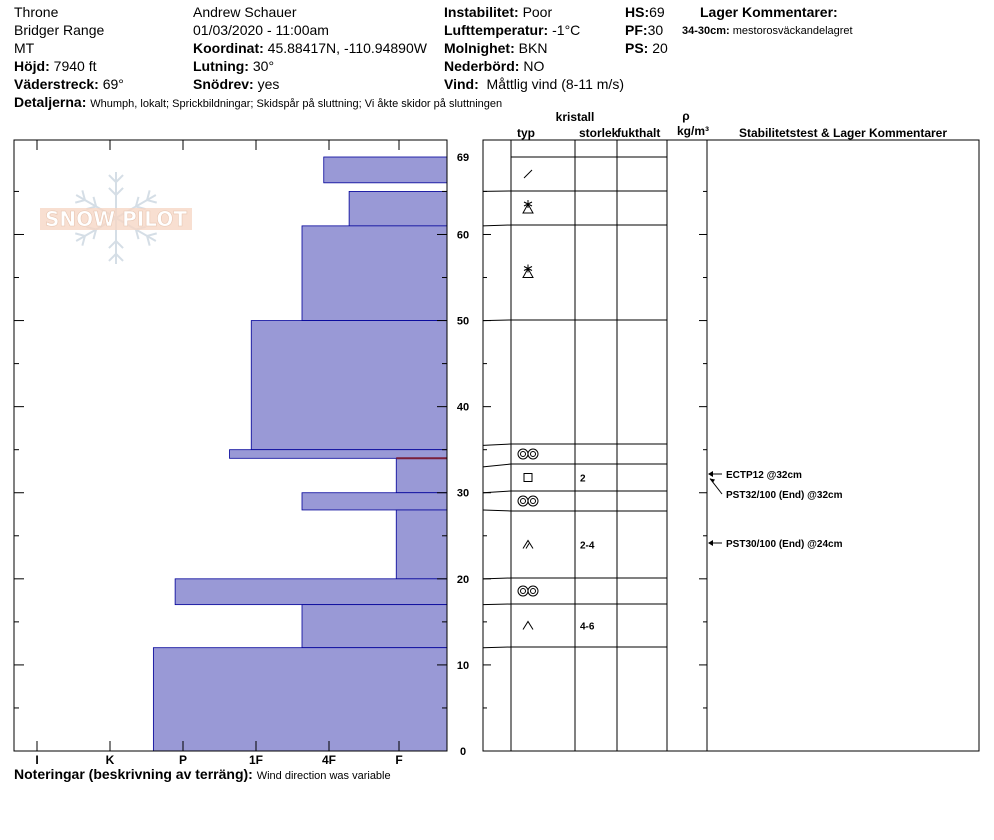 This screenshot has height=840, width=994. What do you see at coordinates (183, 760) in the screenshot?
I see `x-tick-label: P` at bounding box center [183, 760].